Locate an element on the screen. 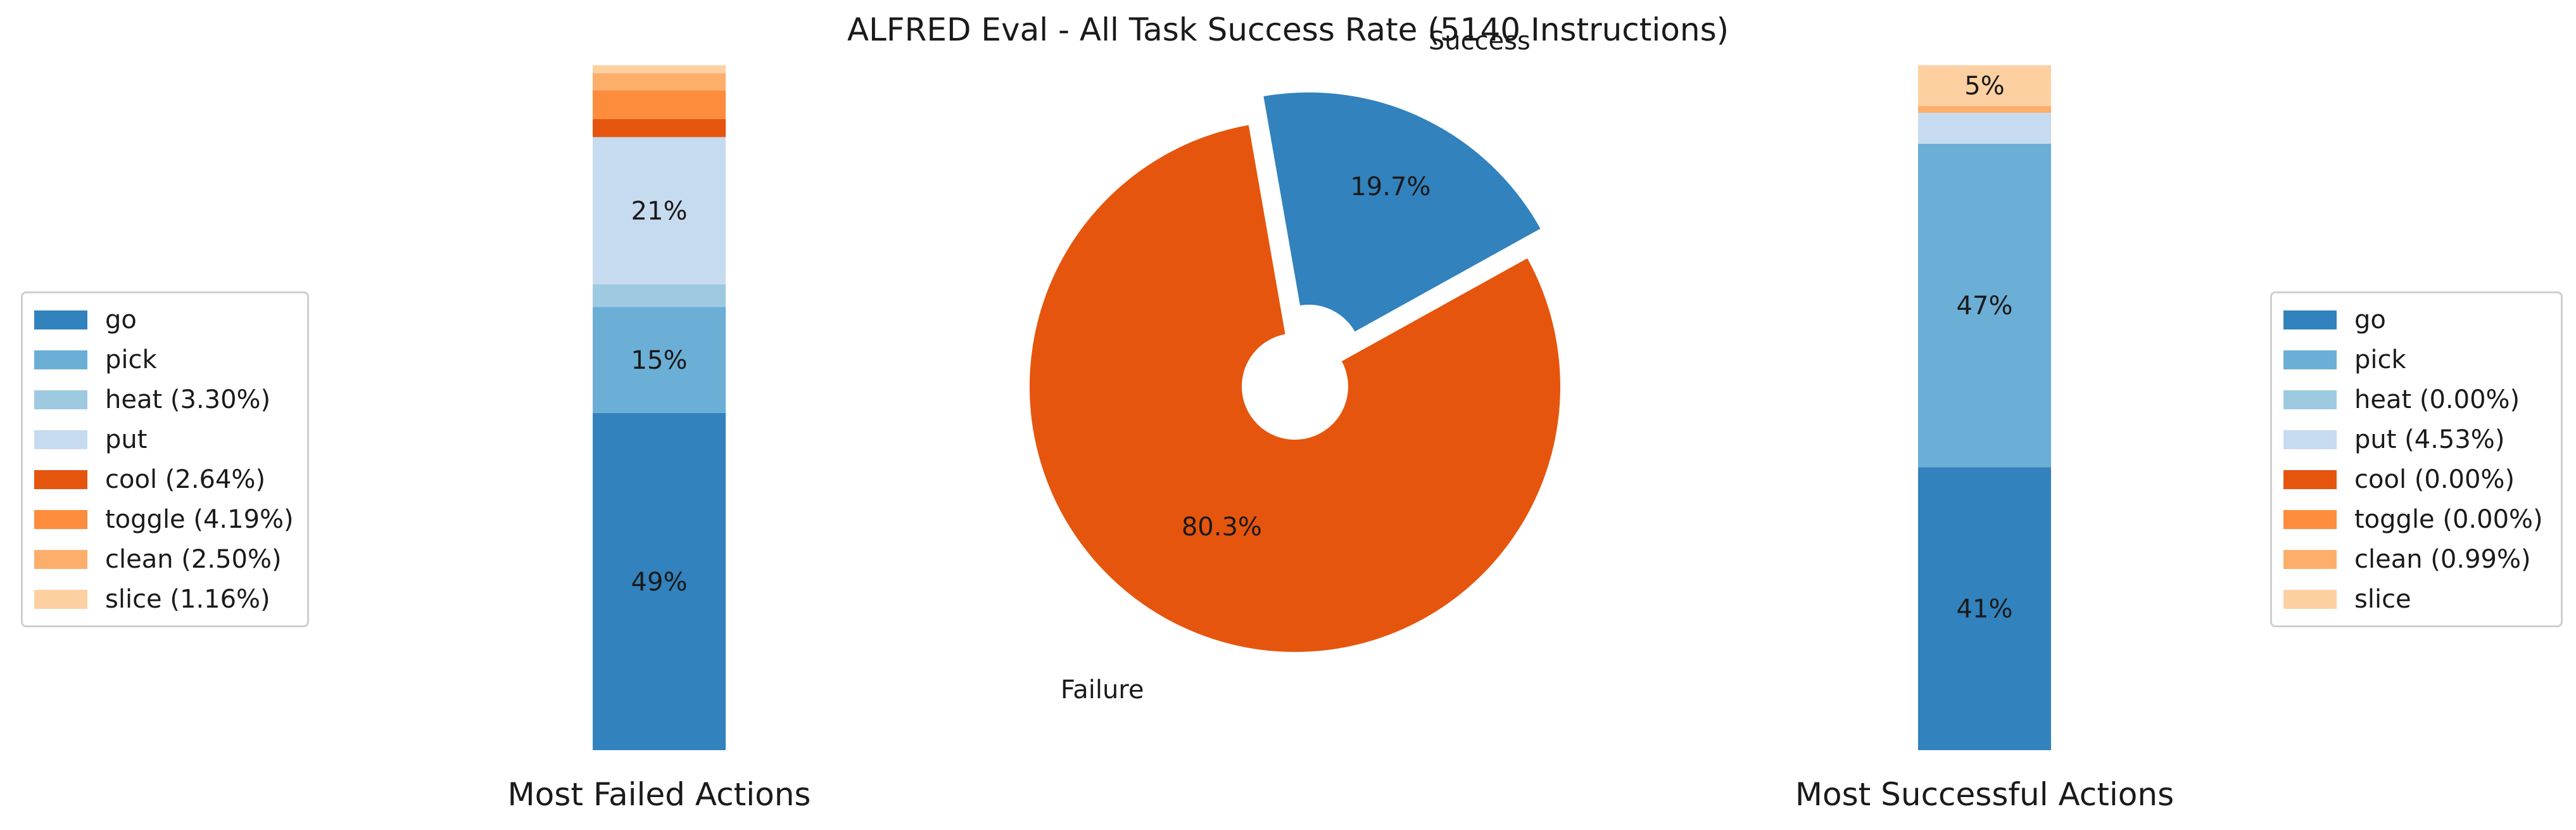 This screenshot has width=2576, height=830. failed-actions-bar: 49% 15% 21% Most Failed Actions is located at coordinates (659, 439).